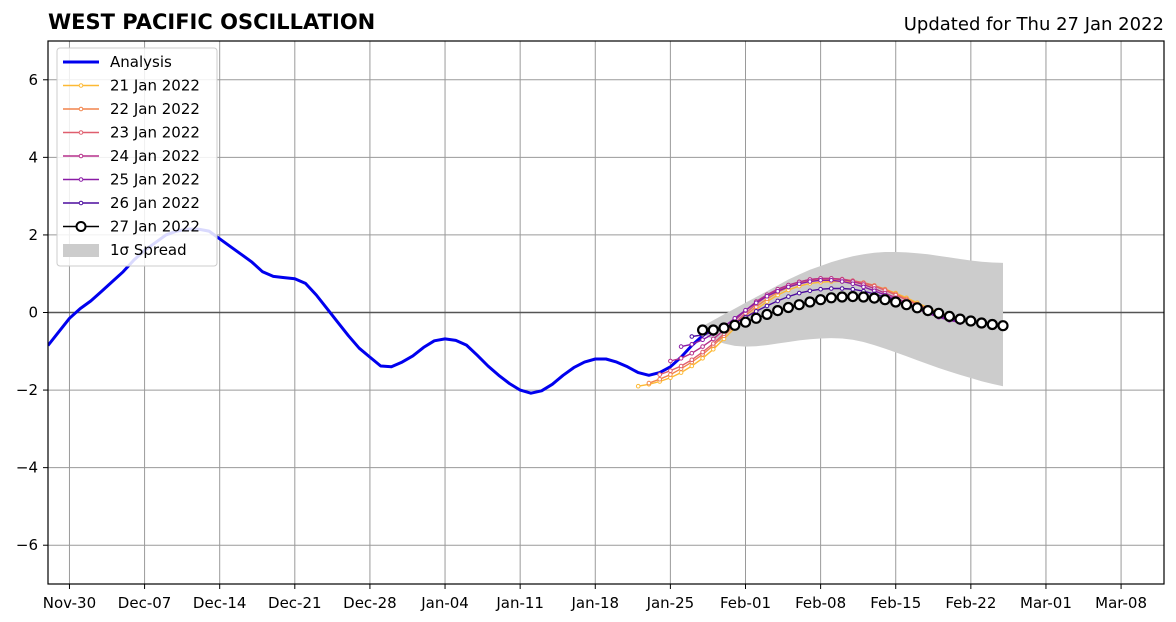  I want to click on legend-item: 26 Jan 2022, so click(131, 203).